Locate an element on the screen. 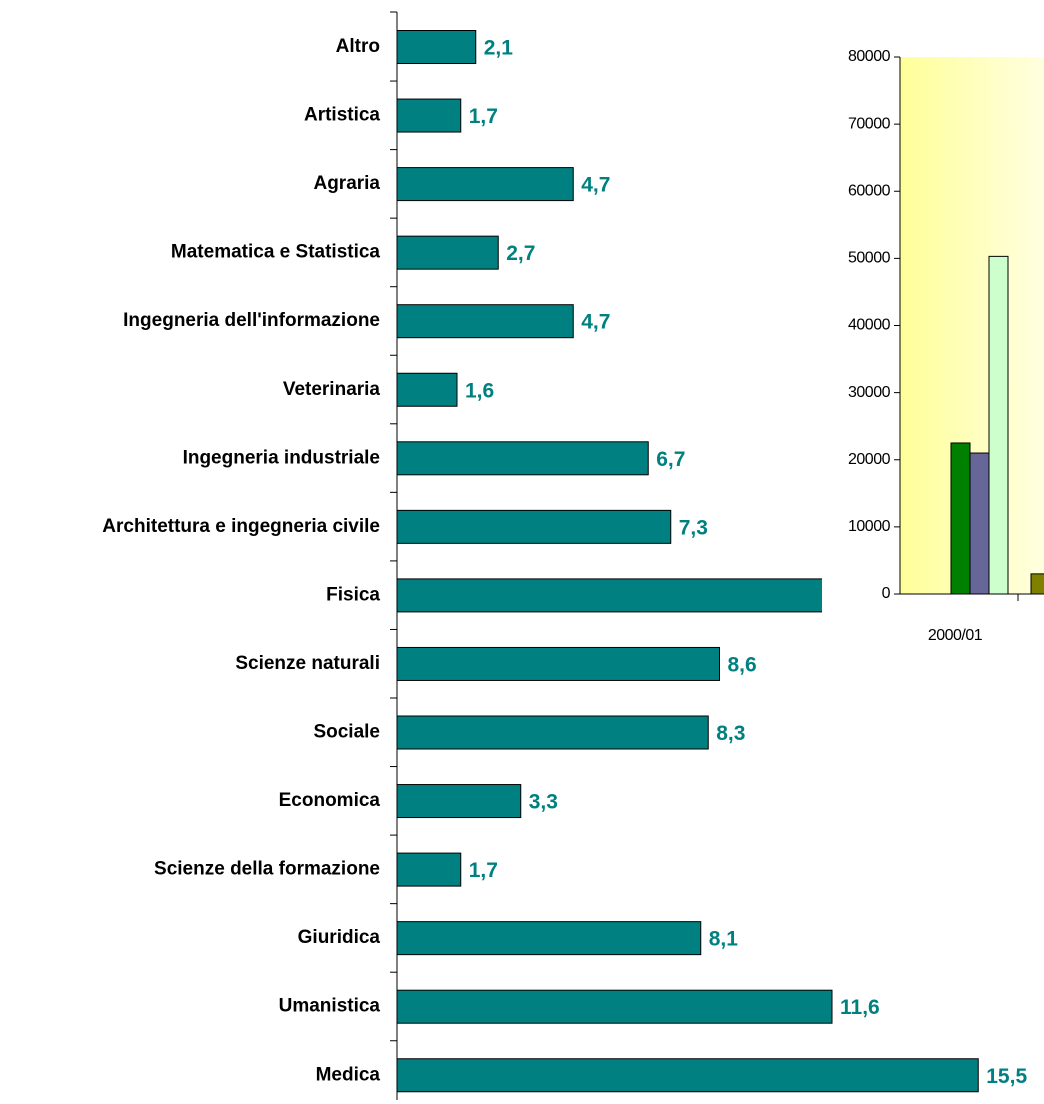  value-label: 8,3 is located at coordinates (730, 733).